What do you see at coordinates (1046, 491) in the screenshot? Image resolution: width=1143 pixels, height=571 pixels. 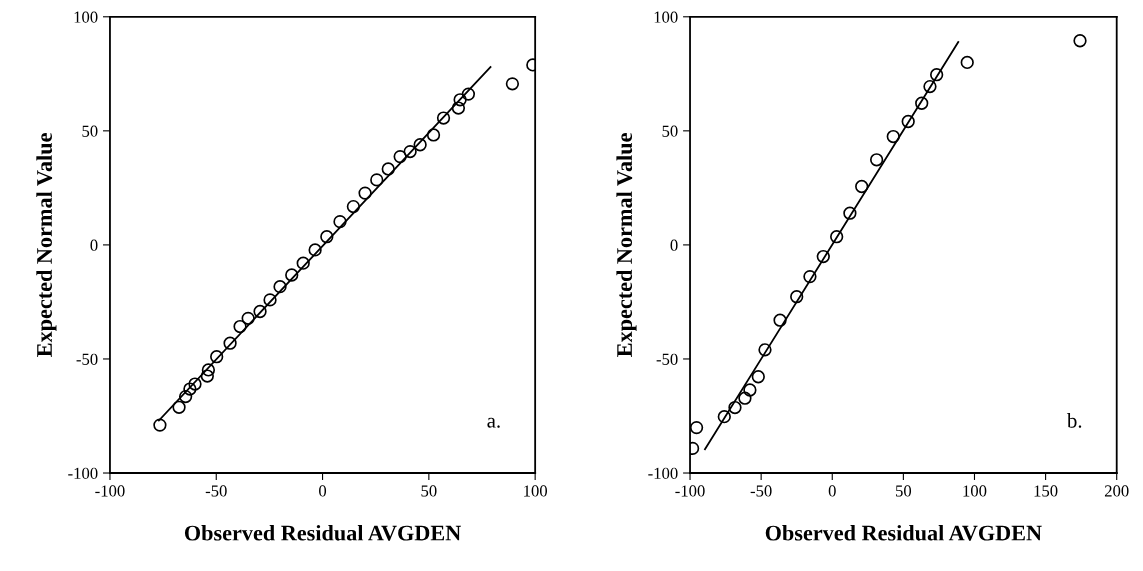 I see `x-tick-label: 150` at bounding box center [1046, 491].